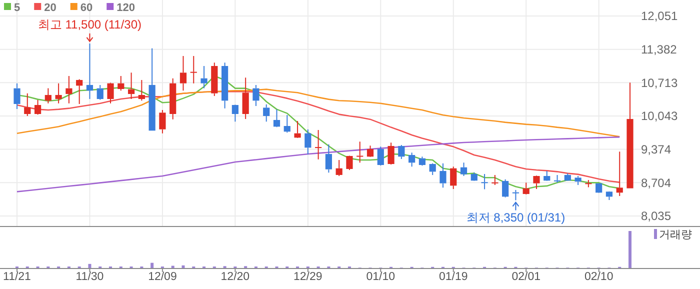 The width and height of the screenshot is (700, 289). Describe the element at coordinates (675, 234) in the screenshot. I see `legend-label: 거래량` at that location.